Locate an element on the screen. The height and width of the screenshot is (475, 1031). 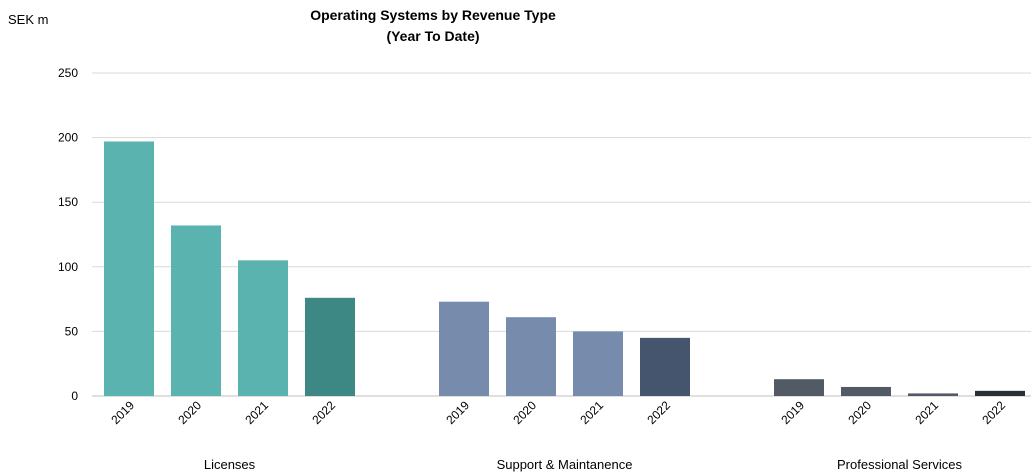
y-axis-ticks: 0 50 100 150 200 250 is located at coordinates (68, 234).